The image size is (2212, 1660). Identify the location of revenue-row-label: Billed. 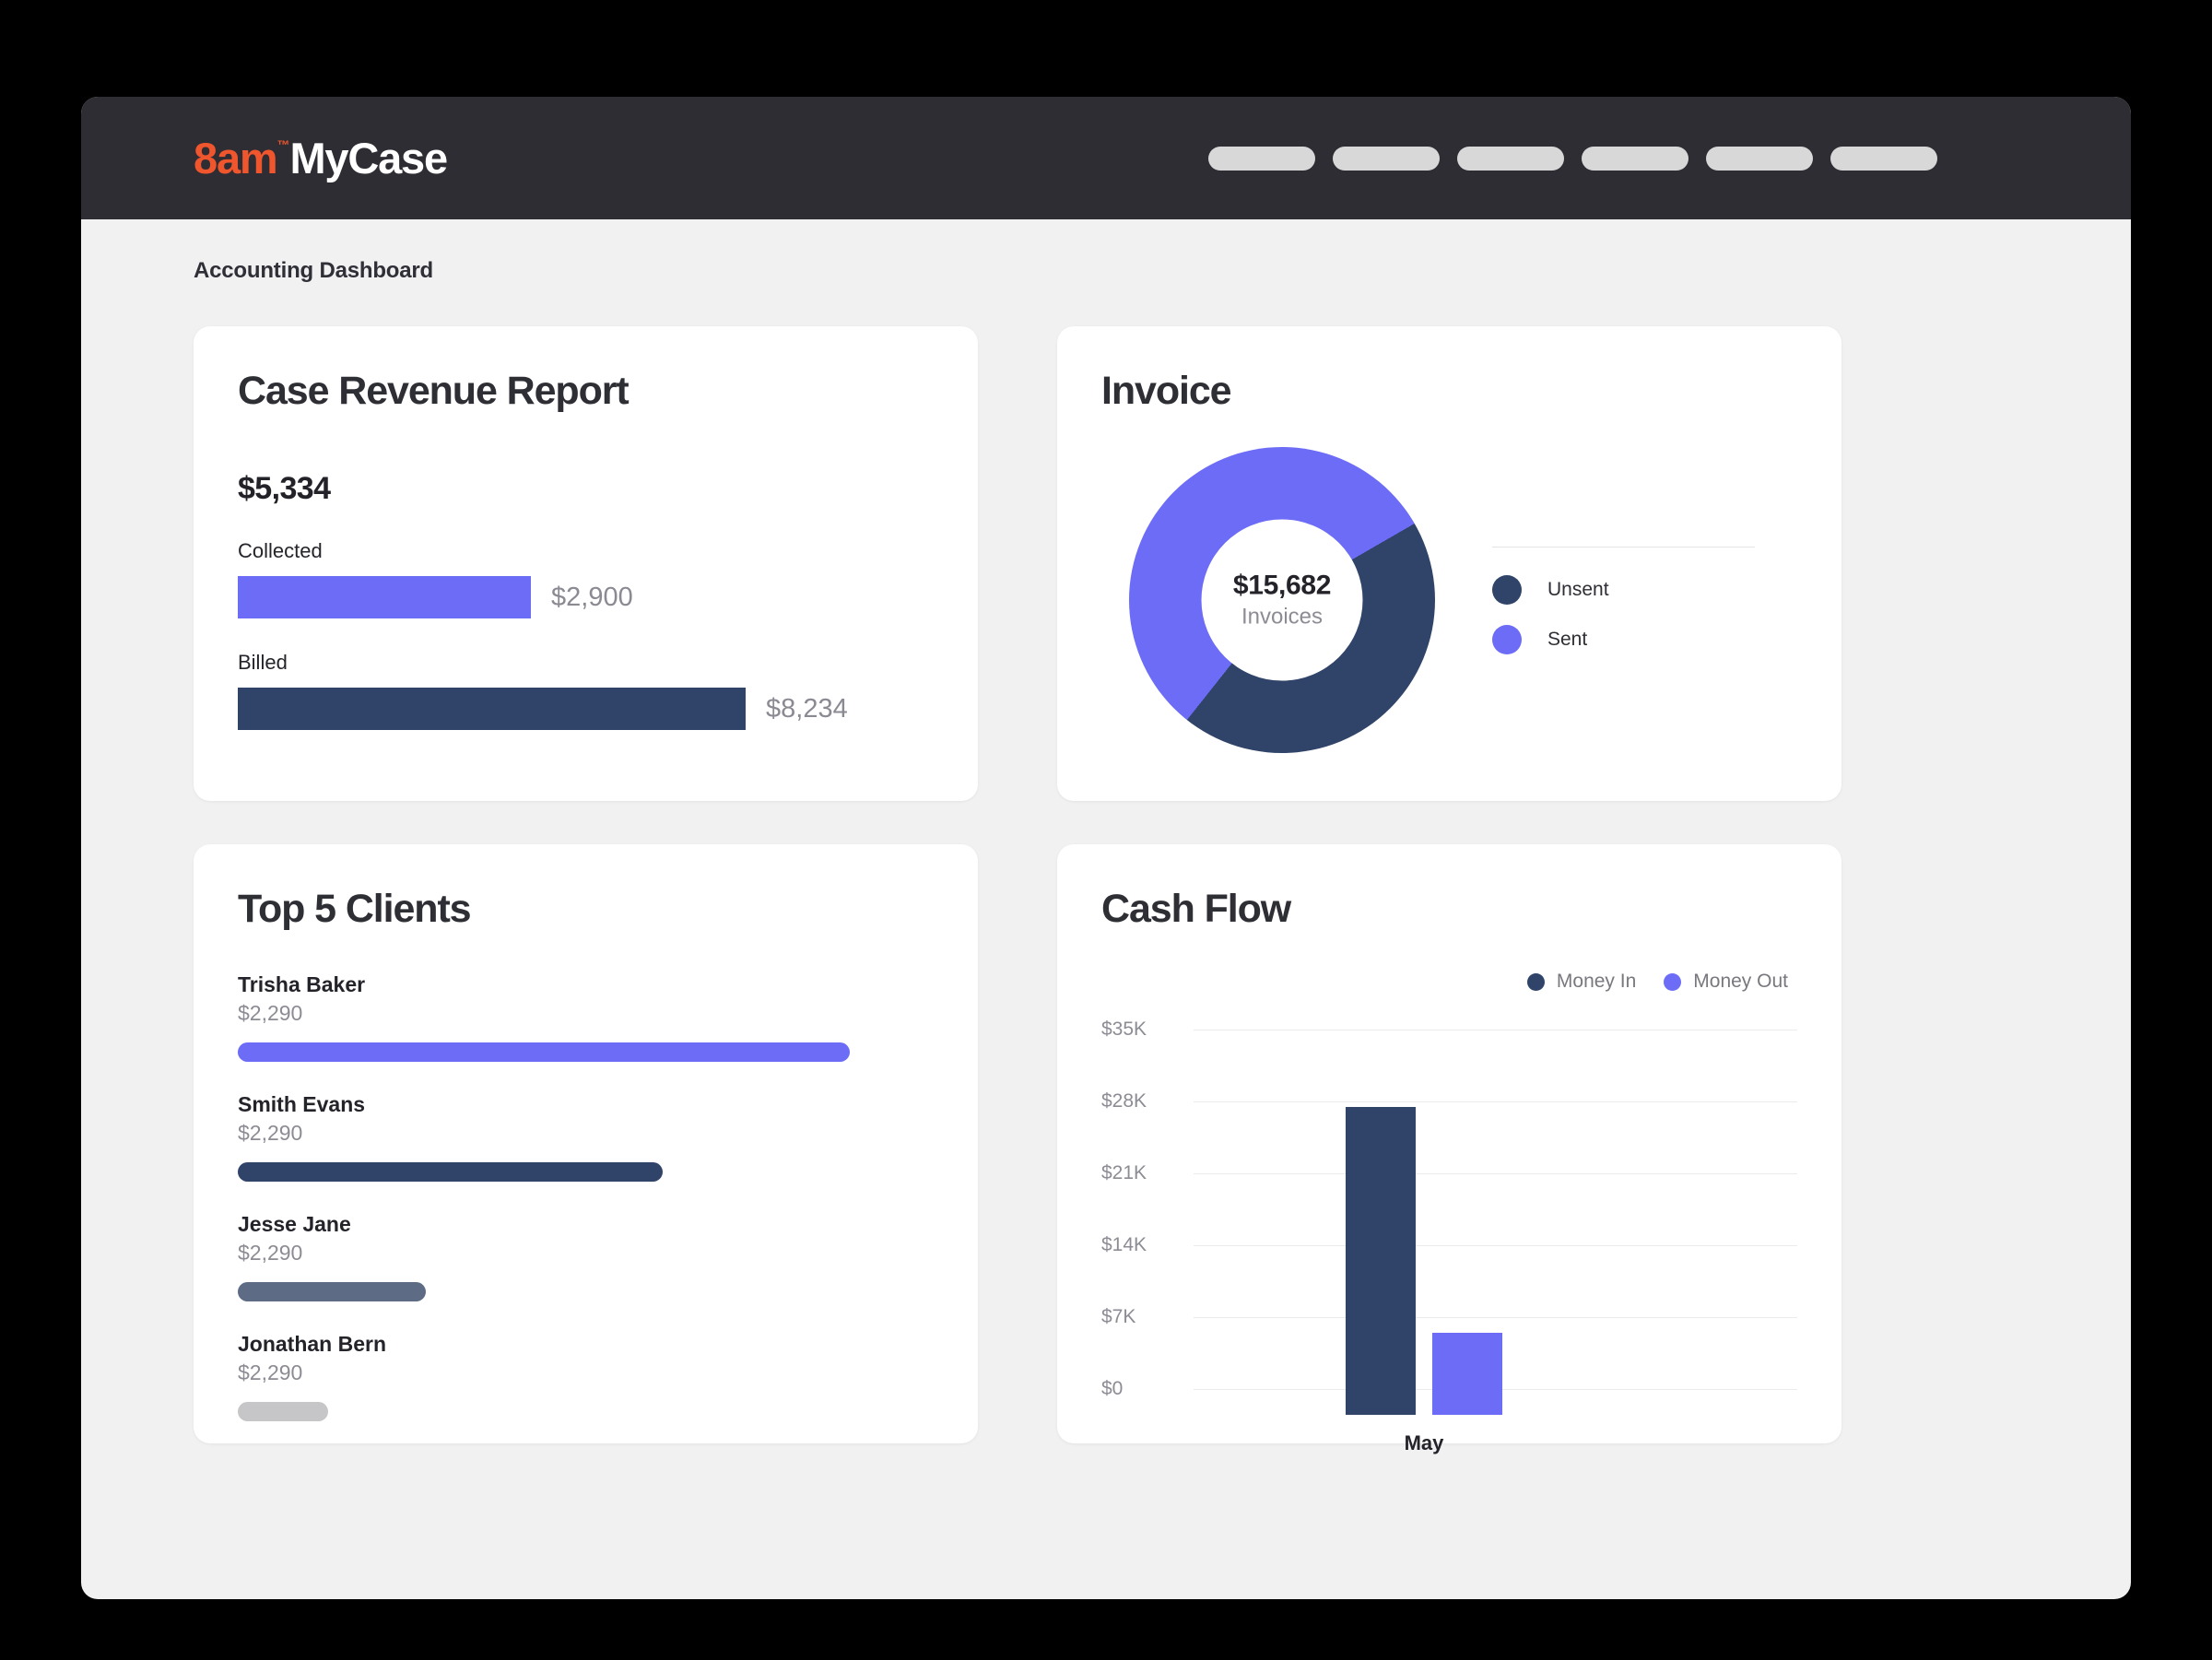
(263, 662).